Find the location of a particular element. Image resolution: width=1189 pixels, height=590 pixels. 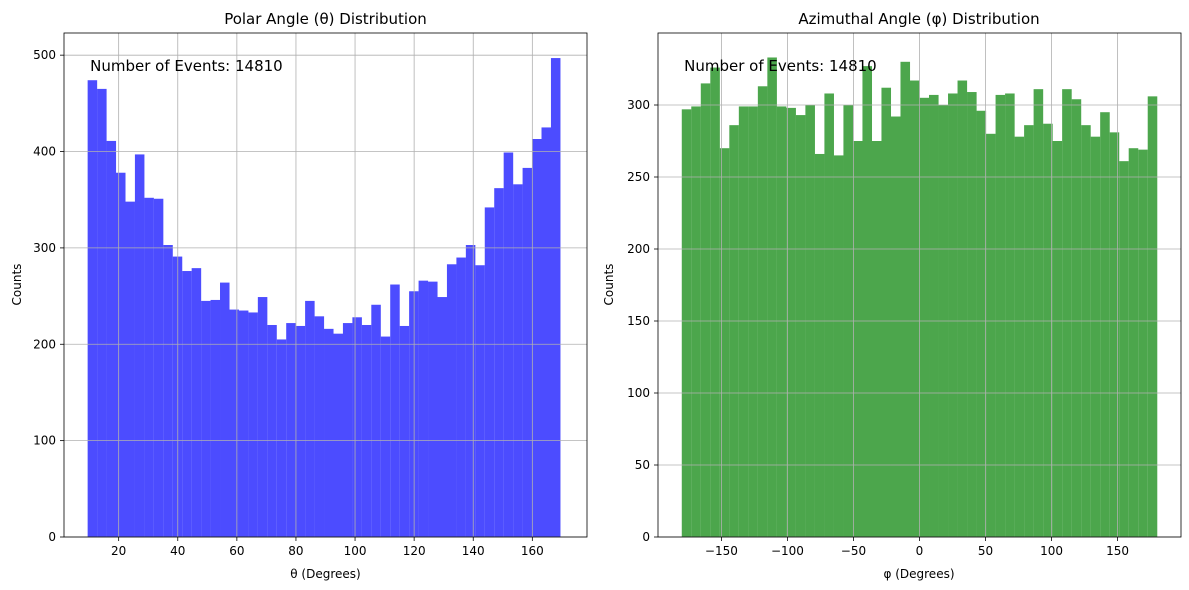

polar-x-tick-label: 80 is located at coordinates (295, 551).